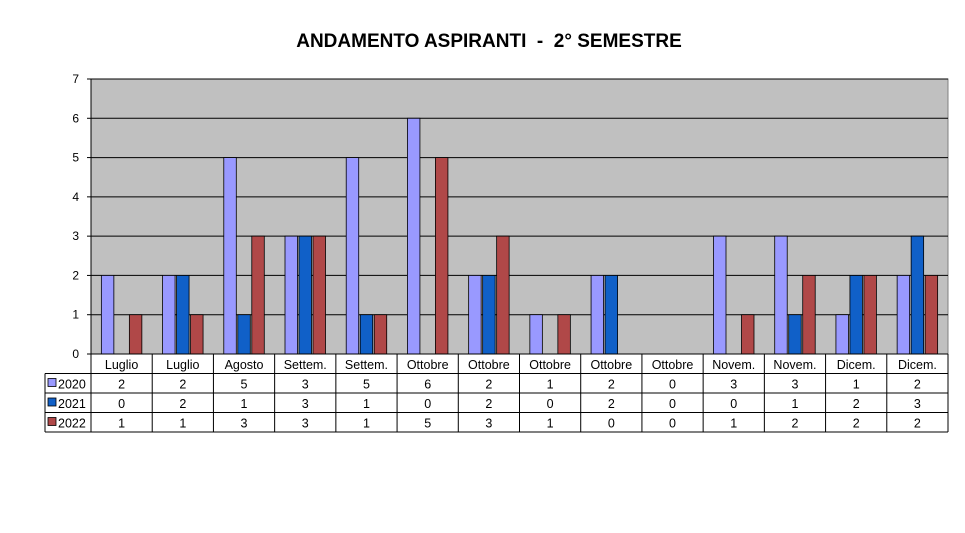 This screenshot has width=965, height=533. Describe the element at coordinates (75, 236) in the screenshot. I see `y-tick-label: 3` at that location.